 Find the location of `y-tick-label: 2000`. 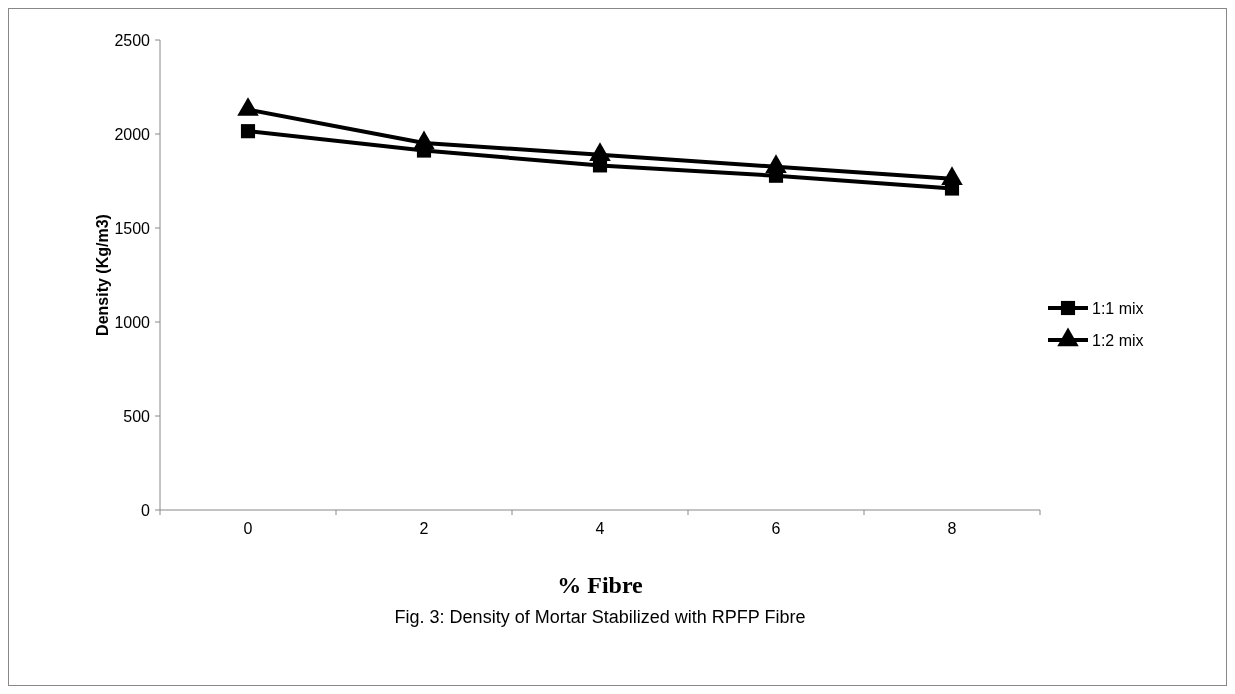

y-tick-label: 2000 is located at coordinates (132, 134).